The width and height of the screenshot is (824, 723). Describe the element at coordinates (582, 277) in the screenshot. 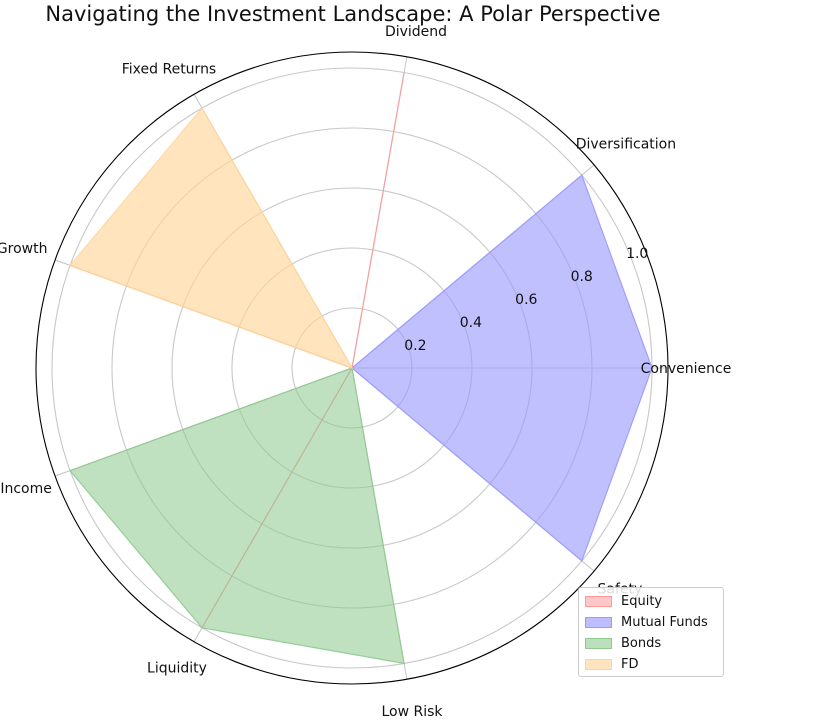

I see `radial-tick-label: 0.8` at that location.